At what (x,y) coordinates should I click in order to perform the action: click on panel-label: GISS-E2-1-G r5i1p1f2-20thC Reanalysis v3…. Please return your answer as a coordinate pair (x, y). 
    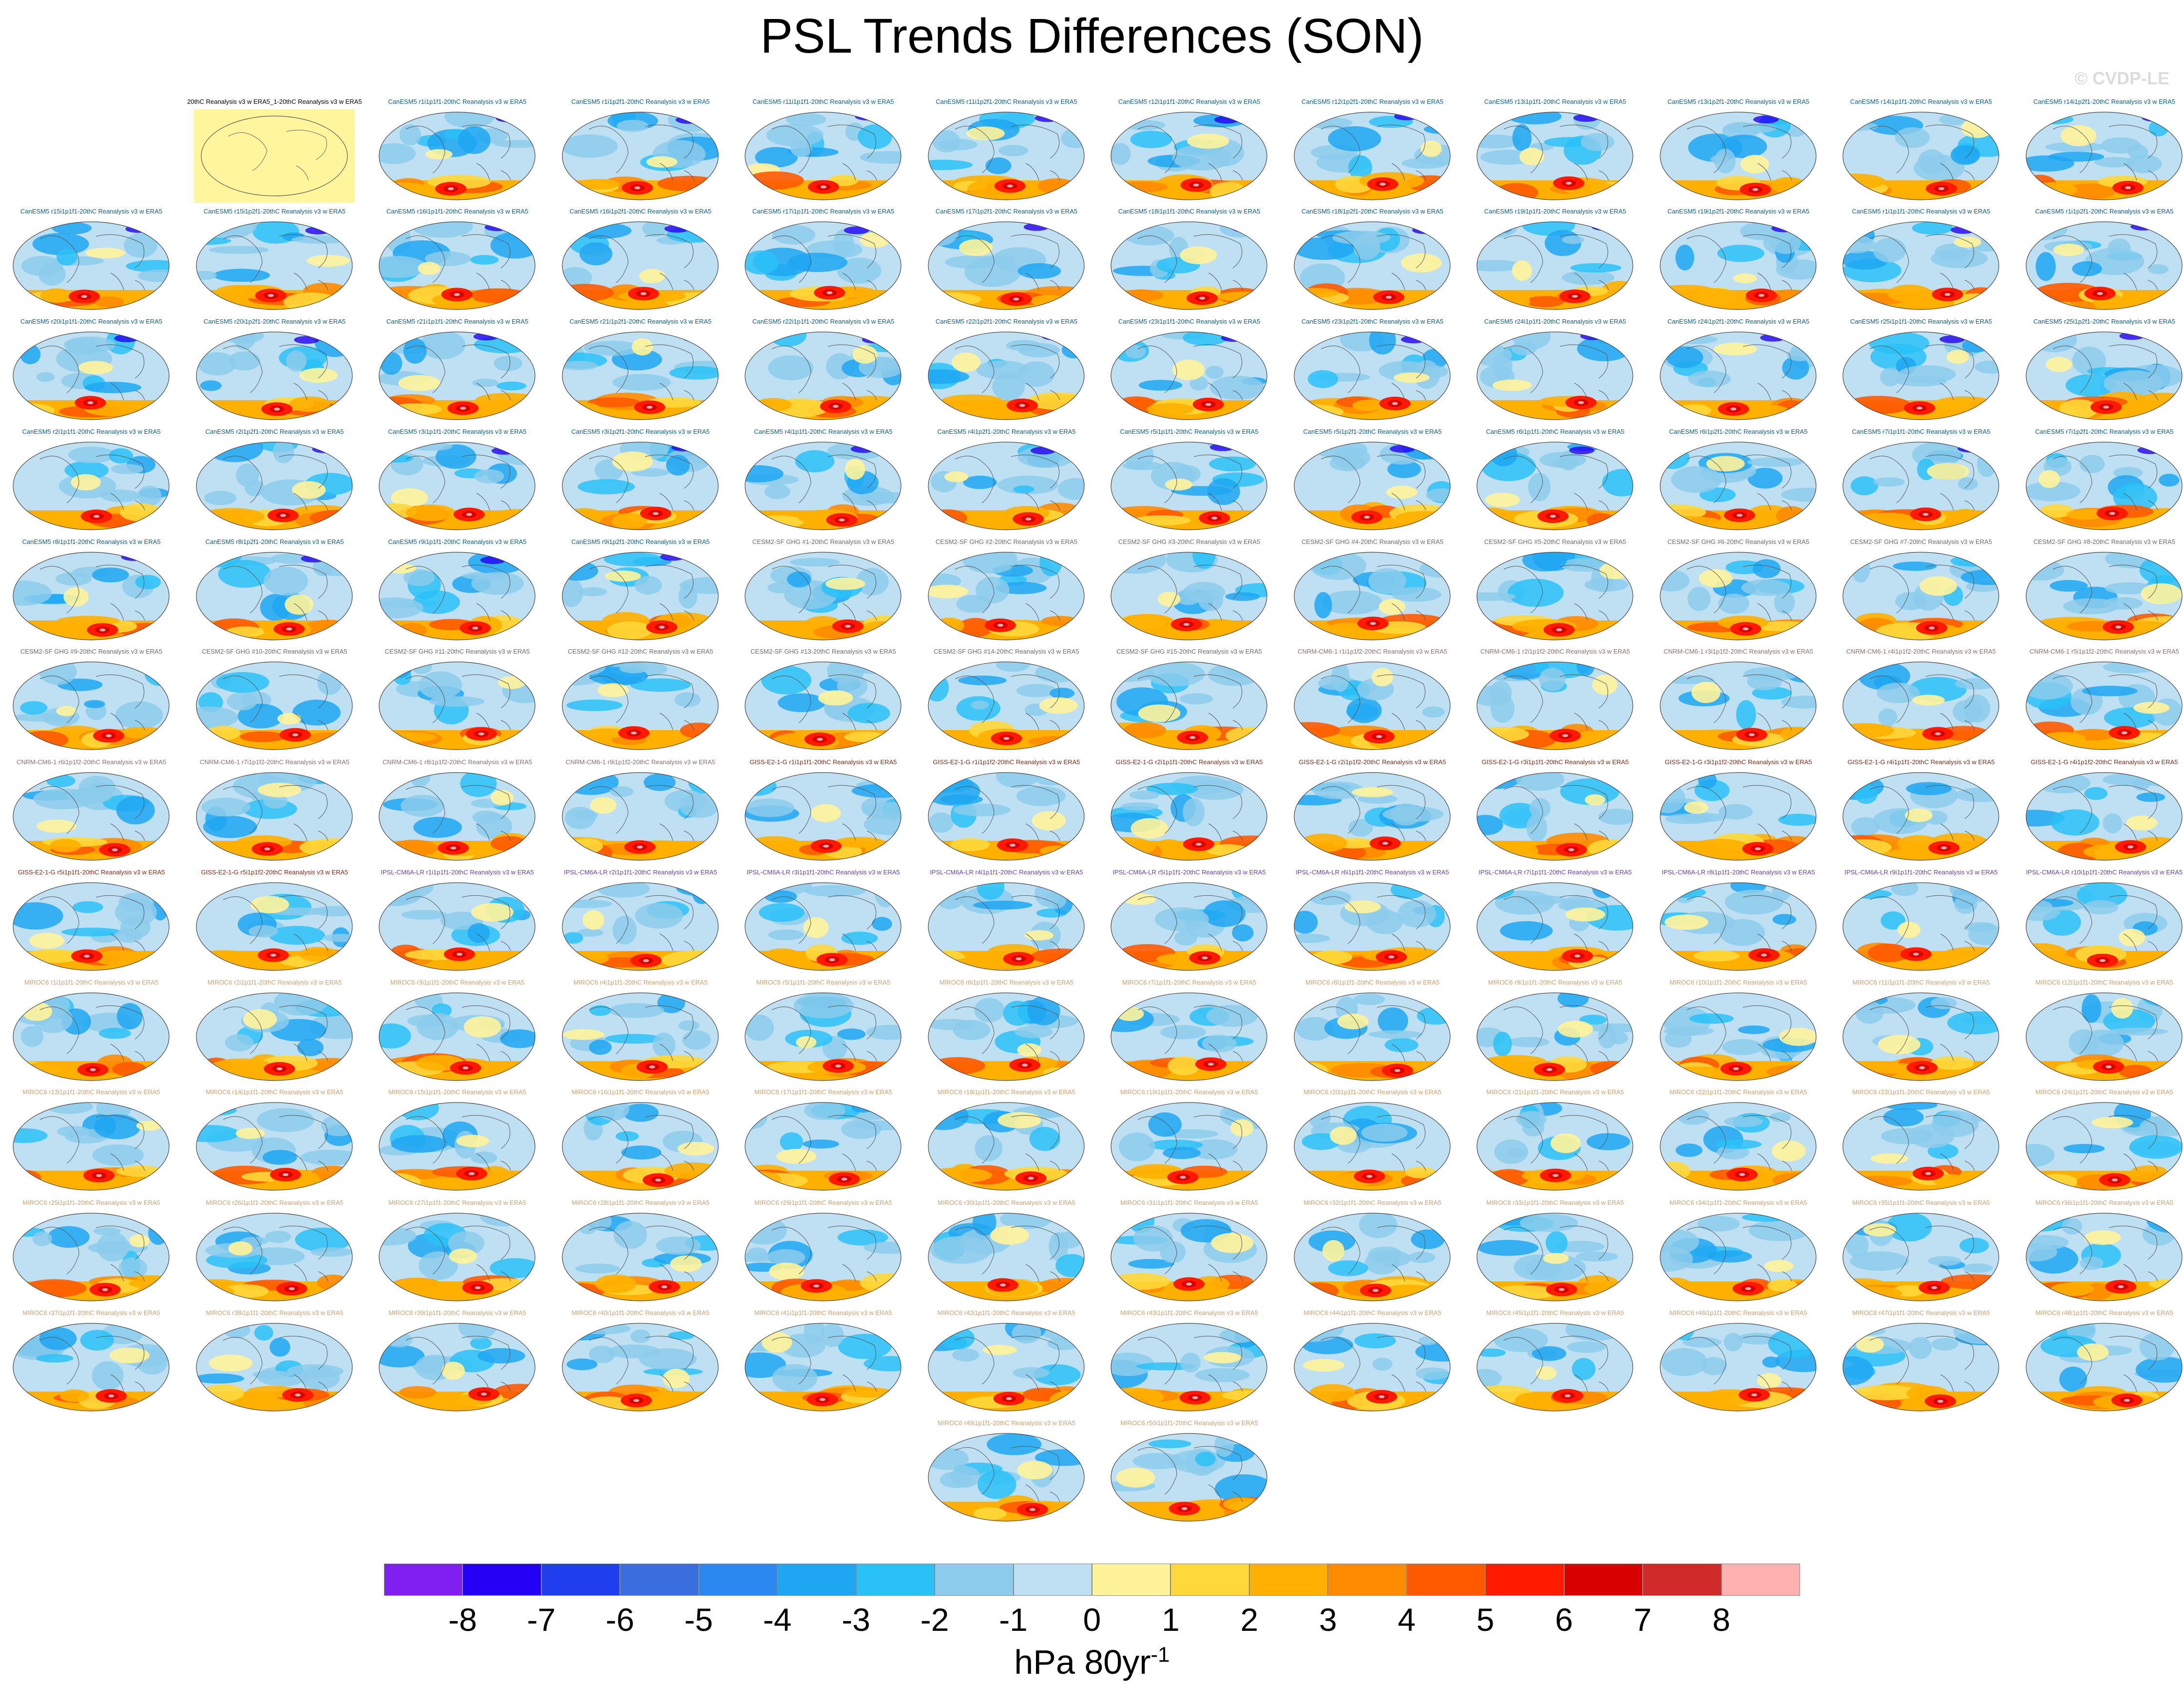
    Looking at the image, I should click on (274, 872).